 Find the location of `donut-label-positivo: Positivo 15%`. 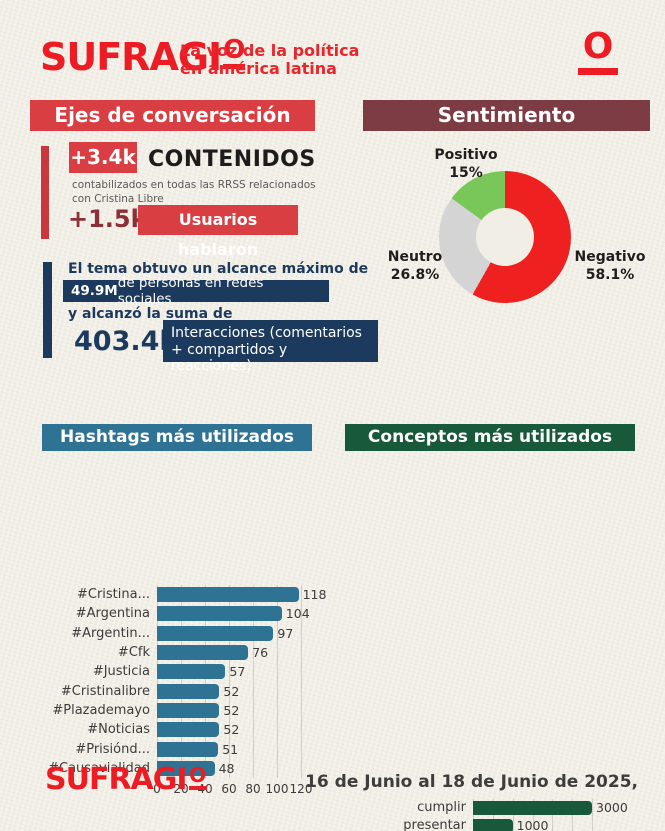

donut-label-positivo: Positivo 15% is located at coordinates (466, 164).